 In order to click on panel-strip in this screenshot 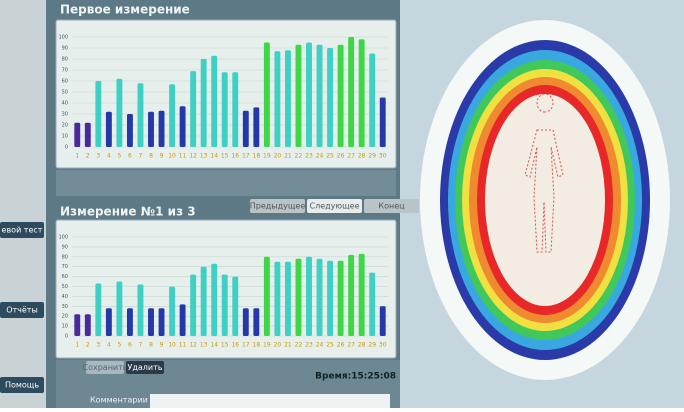, I will do `click(226, 183)`.